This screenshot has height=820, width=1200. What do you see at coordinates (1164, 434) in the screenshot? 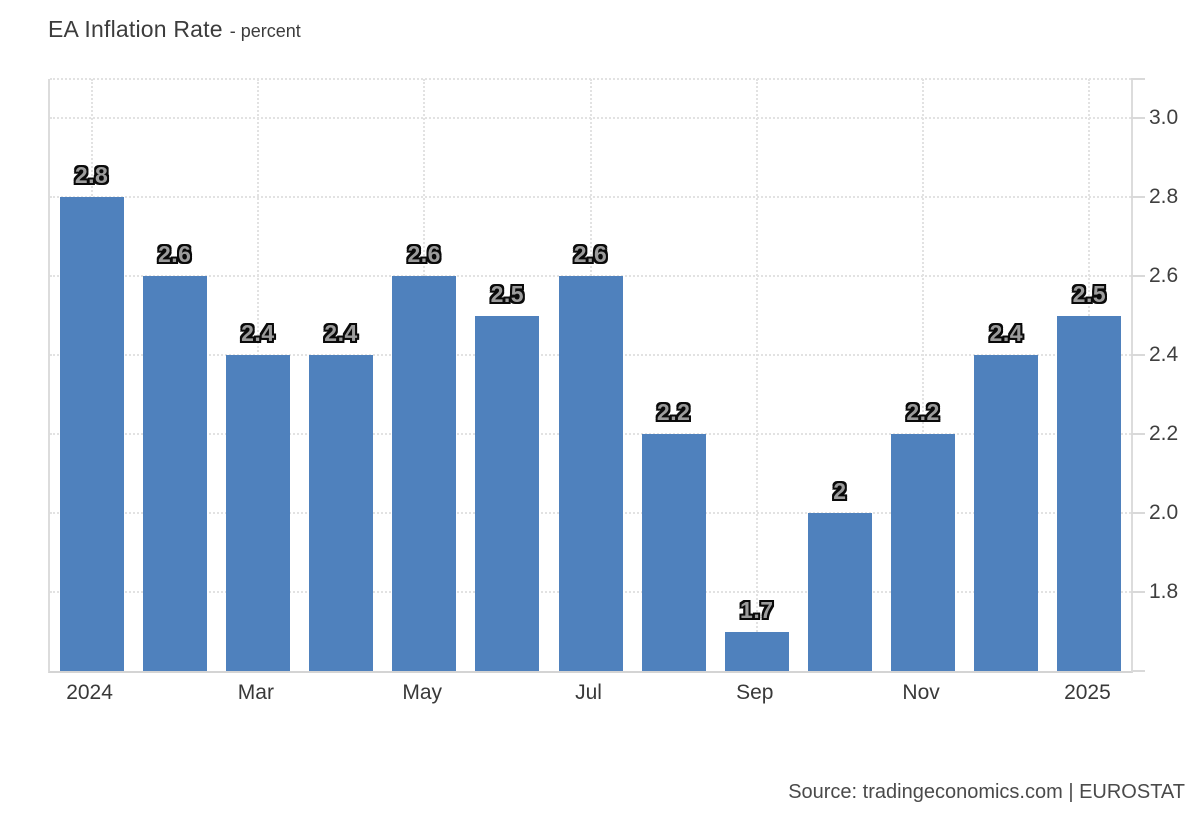
I see `y-axis-label: 2.2` at bounding box center [1164, 434].